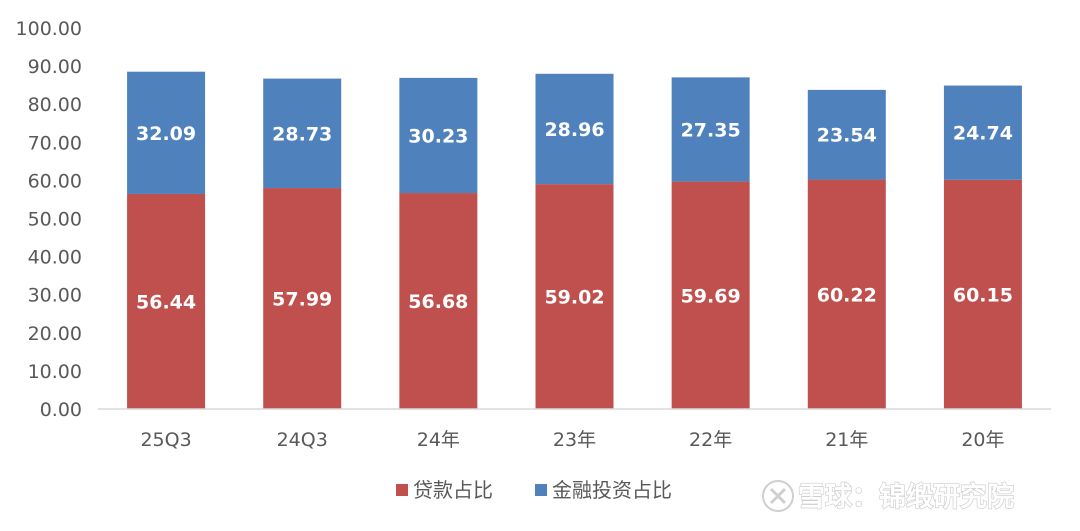 The image size is (1080, 531). I want to click on y-tick-label: 60.00, so click(55, 181).